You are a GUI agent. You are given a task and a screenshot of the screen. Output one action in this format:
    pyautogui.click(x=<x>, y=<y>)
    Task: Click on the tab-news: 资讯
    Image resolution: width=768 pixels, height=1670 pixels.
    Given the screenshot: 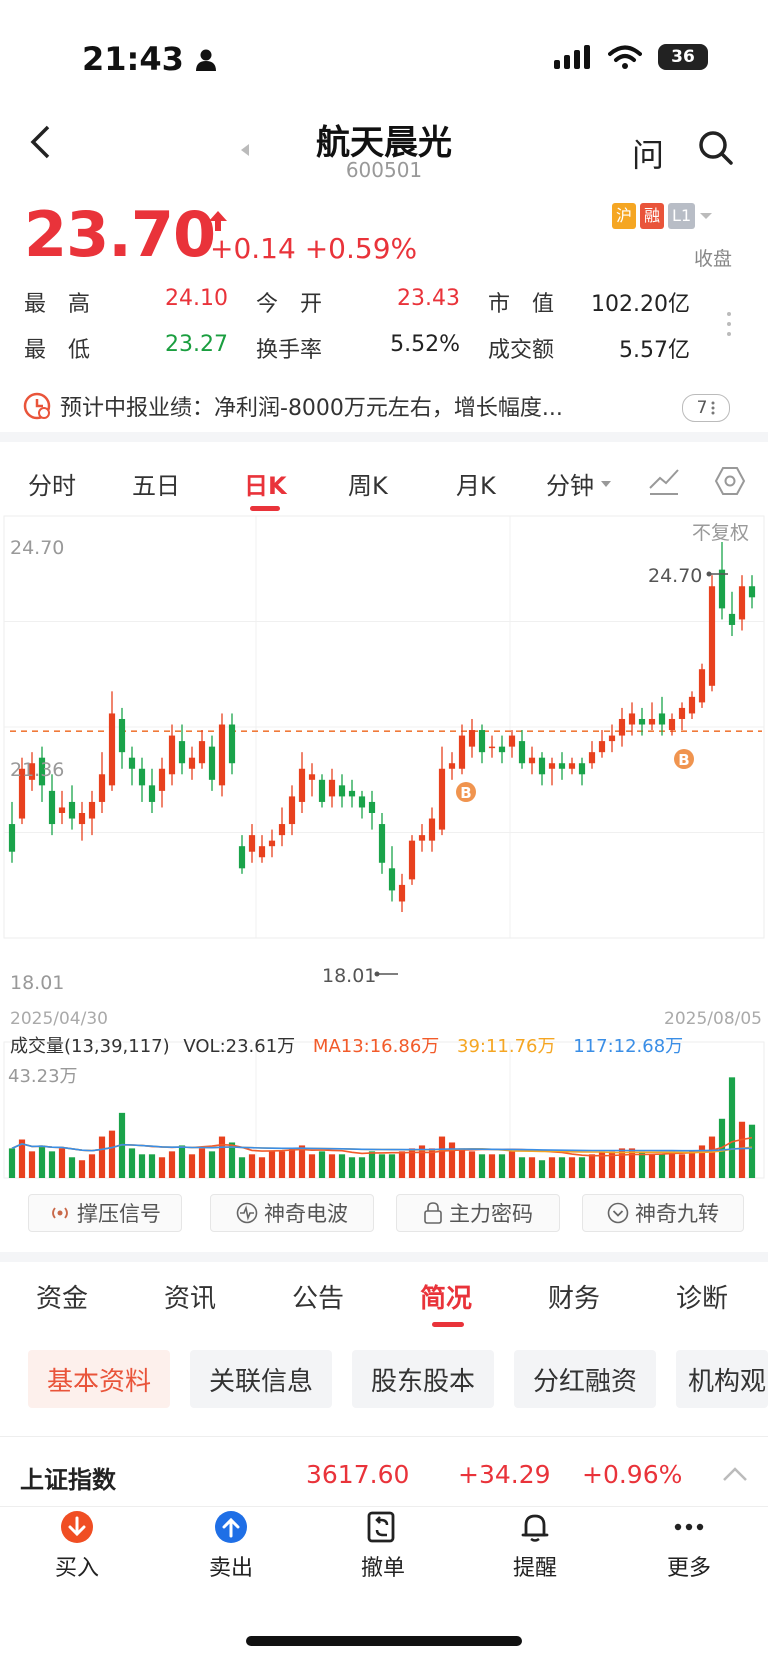 What is the action you would take?
    pyautogui.click(x=190, y=1299)
    